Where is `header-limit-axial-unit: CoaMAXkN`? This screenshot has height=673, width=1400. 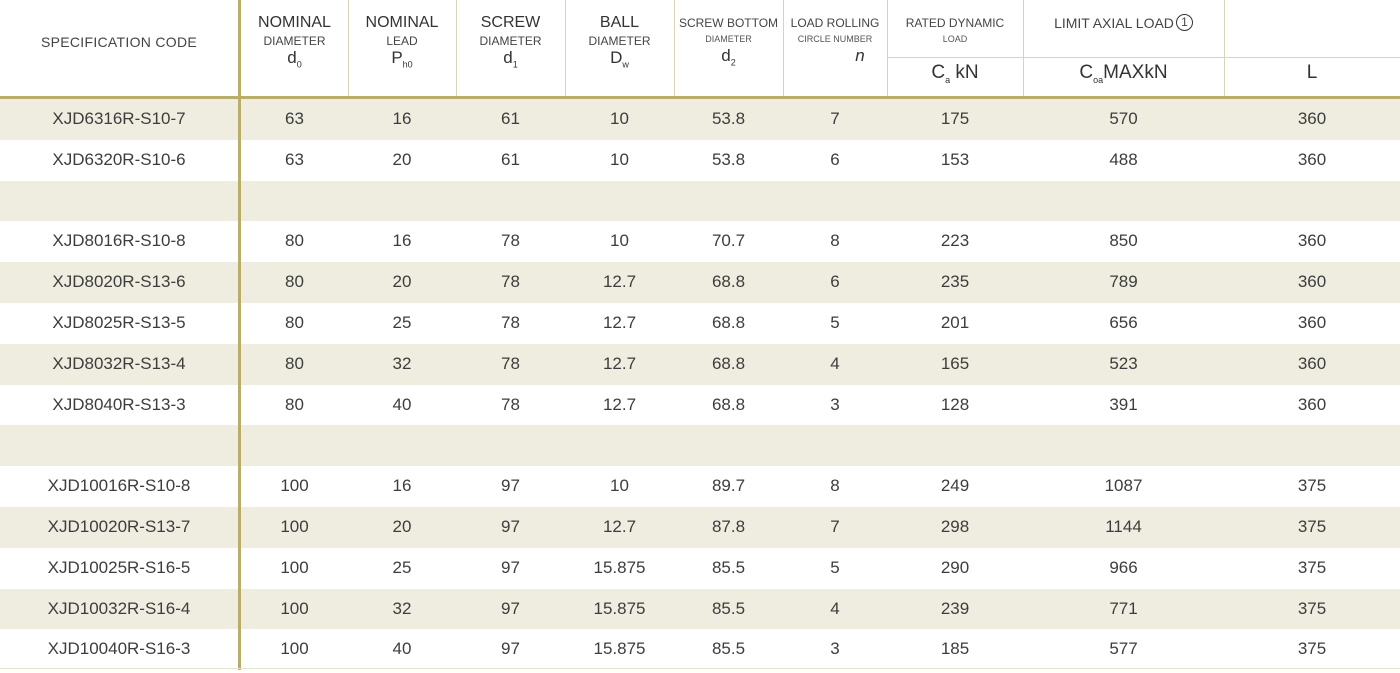
header-limit-axial-unit: CoaMAXkN is located at coordinates (1123, 73).